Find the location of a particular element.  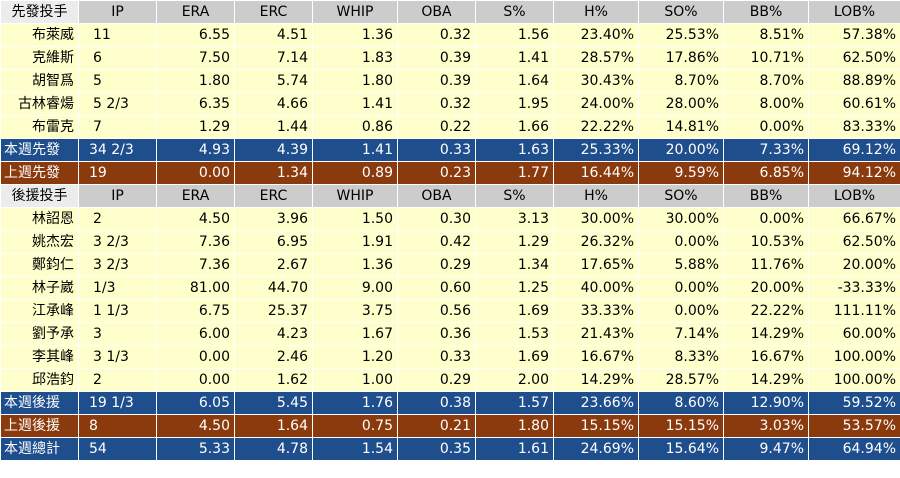

ip-cell: 3 is located at coordinates (117, 334).